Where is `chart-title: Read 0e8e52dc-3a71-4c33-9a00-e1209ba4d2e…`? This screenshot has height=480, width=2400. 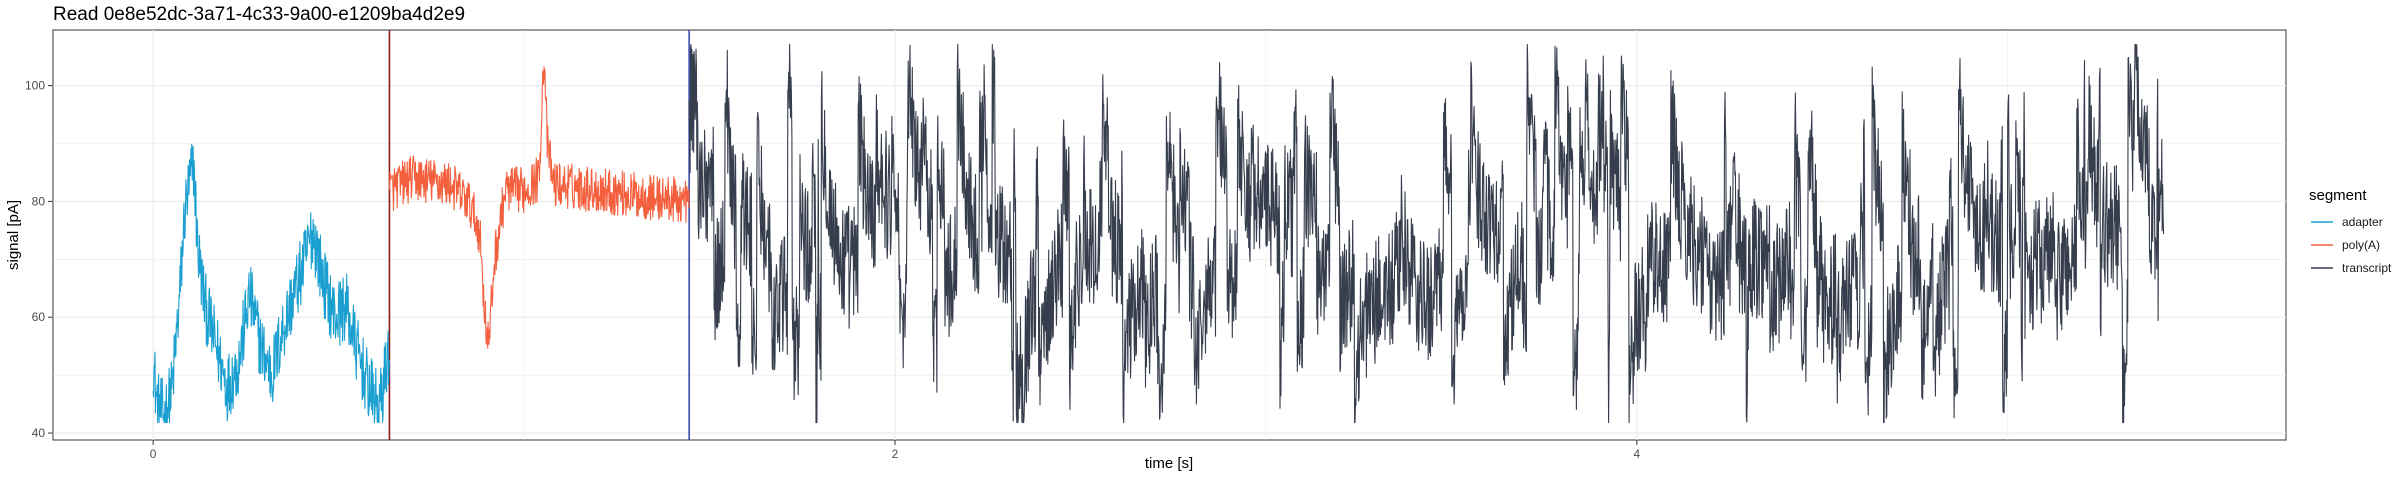 chart-title: Read 0e8e52dc-3a71-4c33-9a00-e1209ba4d2e… is located at coordinates (259, 14).